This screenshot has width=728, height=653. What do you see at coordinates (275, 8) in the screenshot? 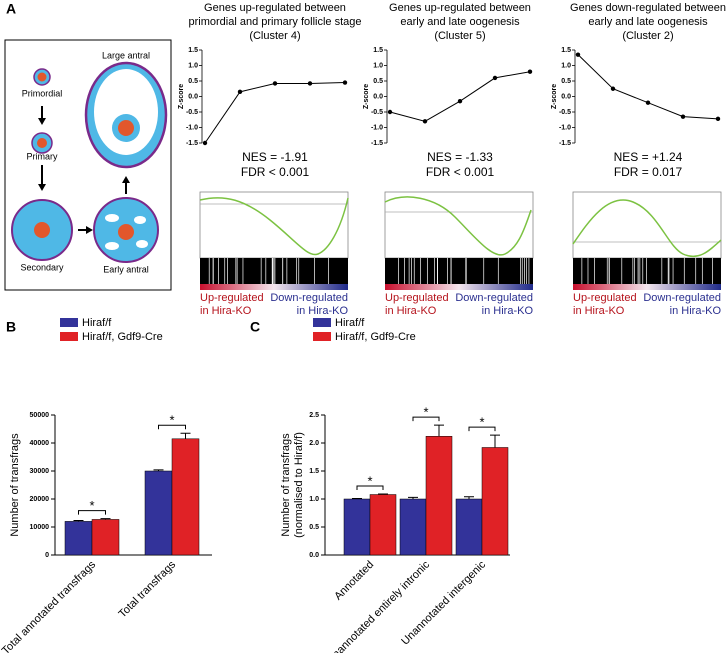
I see `chart-title: Genes up-regulated between` at bounding box center [275, 8].